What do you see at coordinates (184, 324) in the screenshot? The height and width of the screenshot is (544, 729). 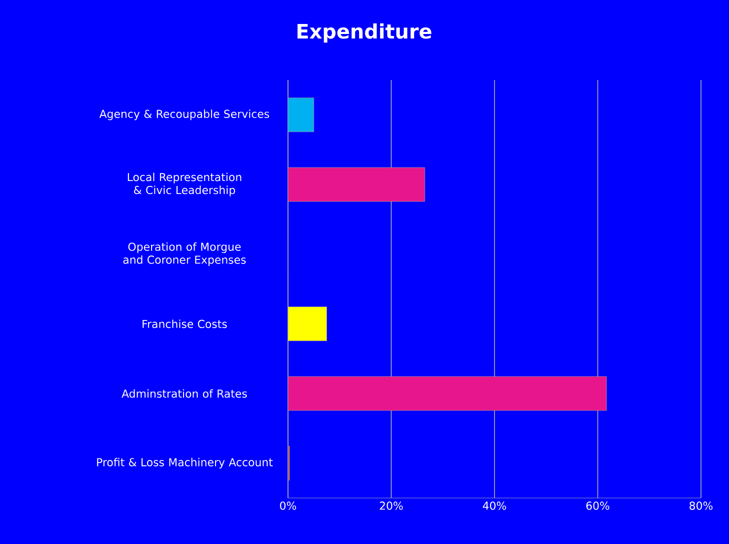 I see `y-tick-label: Franchise Costs` at bounding box center [184, 324].